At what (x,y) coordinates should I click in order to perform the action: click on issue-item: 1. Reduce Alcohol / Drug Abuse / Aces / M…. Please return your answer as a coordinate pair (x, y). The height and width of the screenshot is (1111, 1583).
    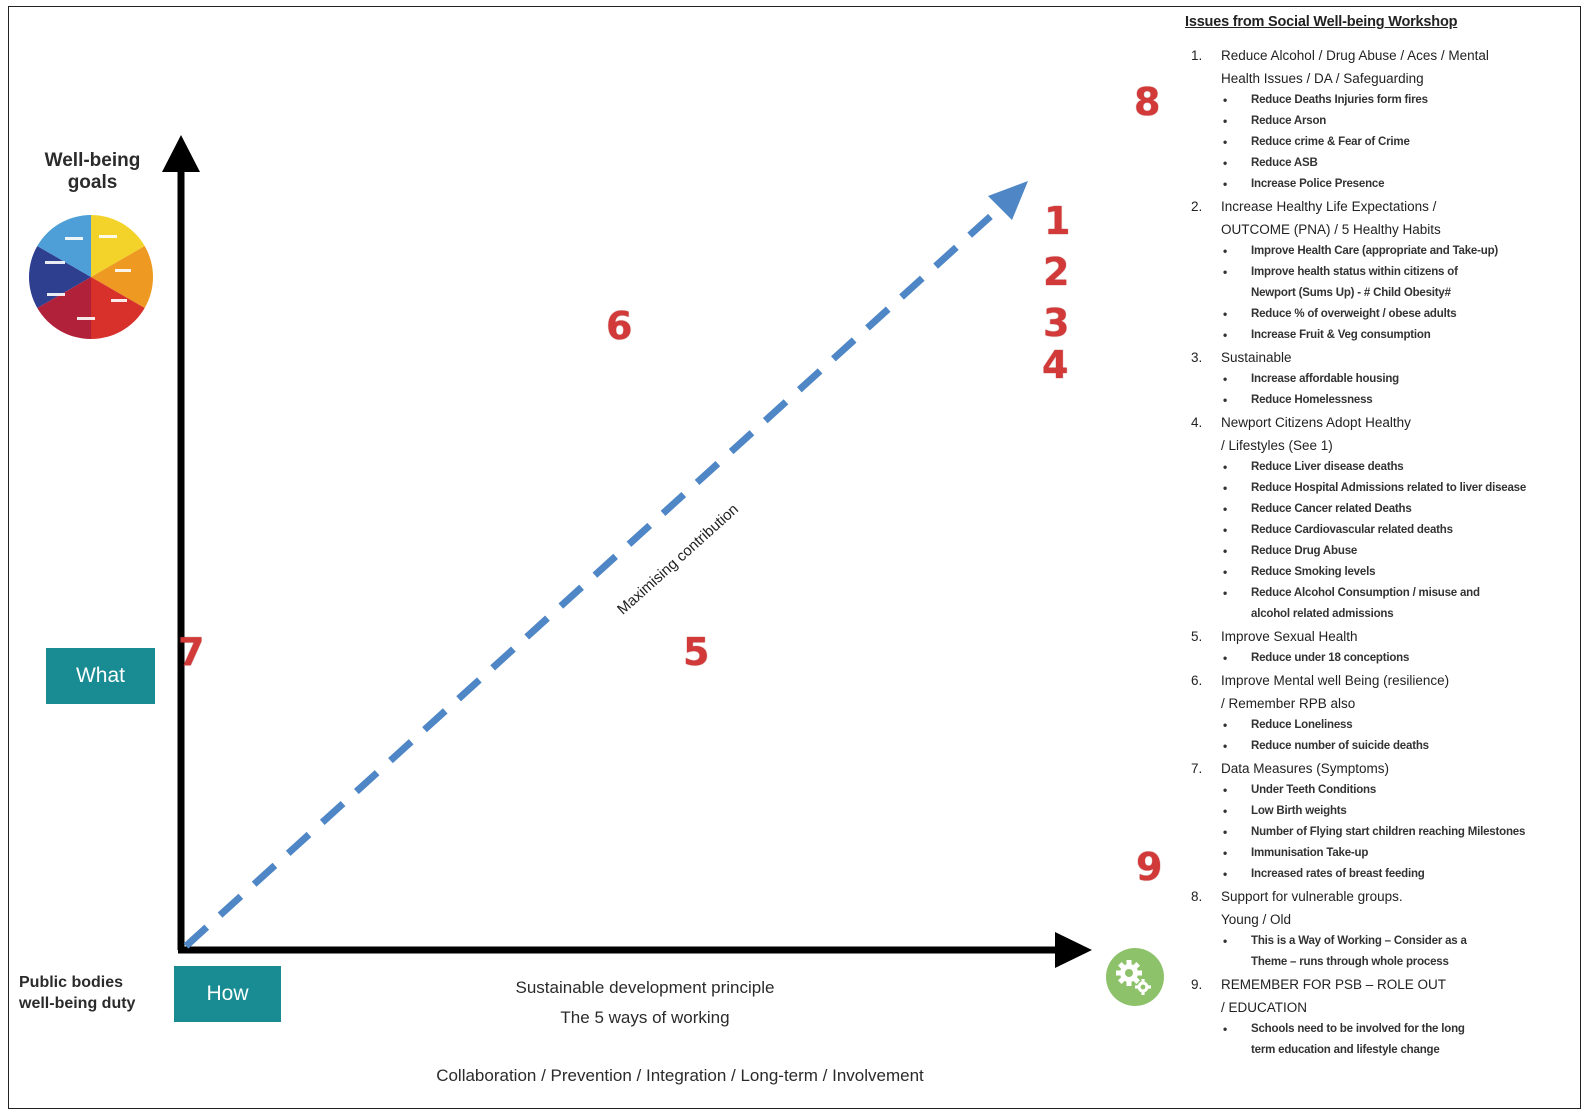
    Looking at the image, I should click on (1380, 119).